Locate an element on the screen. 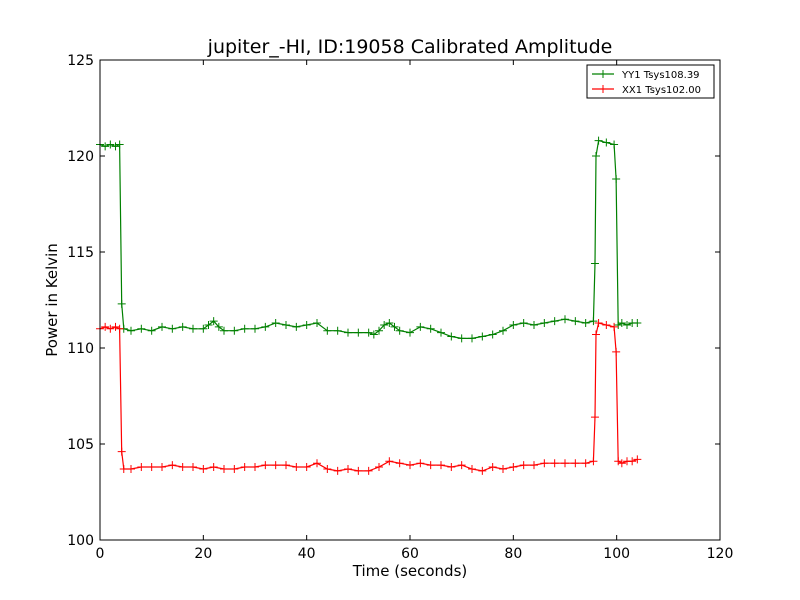 The height and width of the screenshot is (600, 800). legend: YY1 Tsys108.39 XX1 Tsys102.00 is located at coordinates (650, 81).